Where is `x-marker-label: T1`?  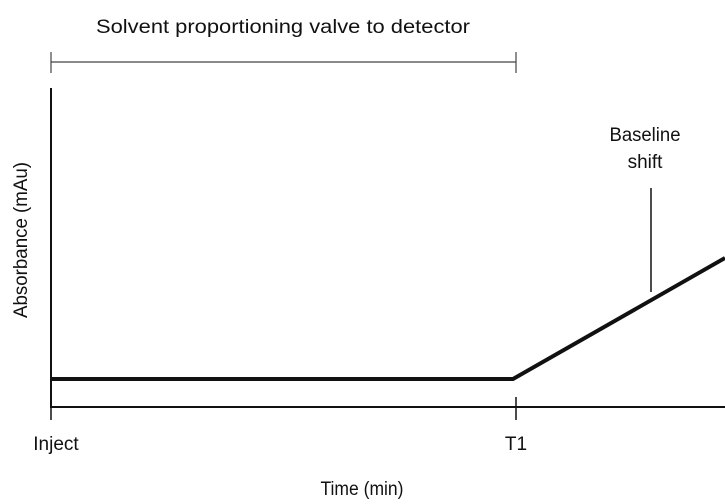
x-marker-label: T1 is located at coordinates (516, 444).